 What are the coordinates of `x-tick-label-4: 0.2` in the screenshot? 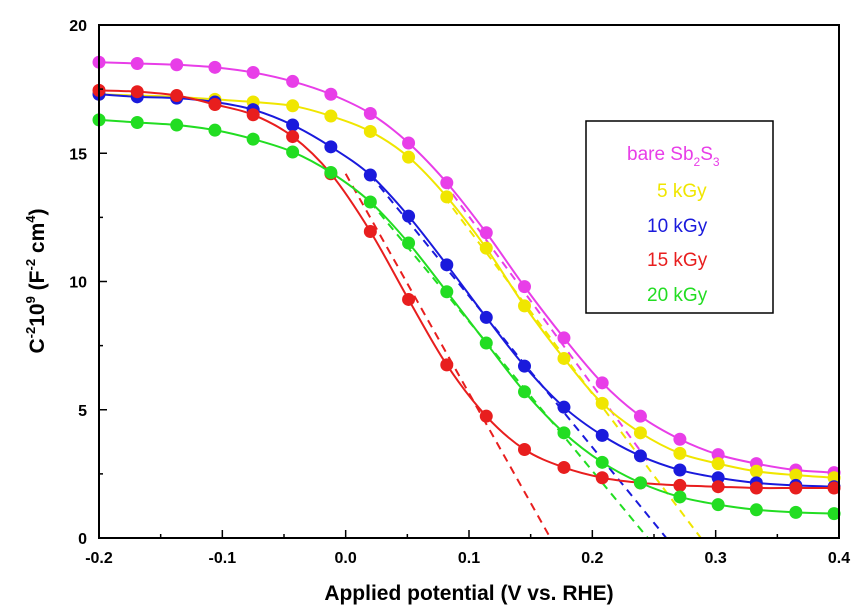 It's located at (592, 558).